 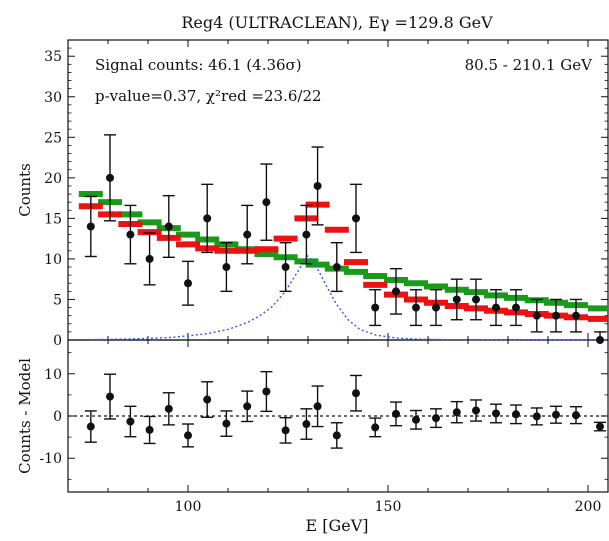 I want to click on y-tick-label: 15, so click(x=53, y=219).